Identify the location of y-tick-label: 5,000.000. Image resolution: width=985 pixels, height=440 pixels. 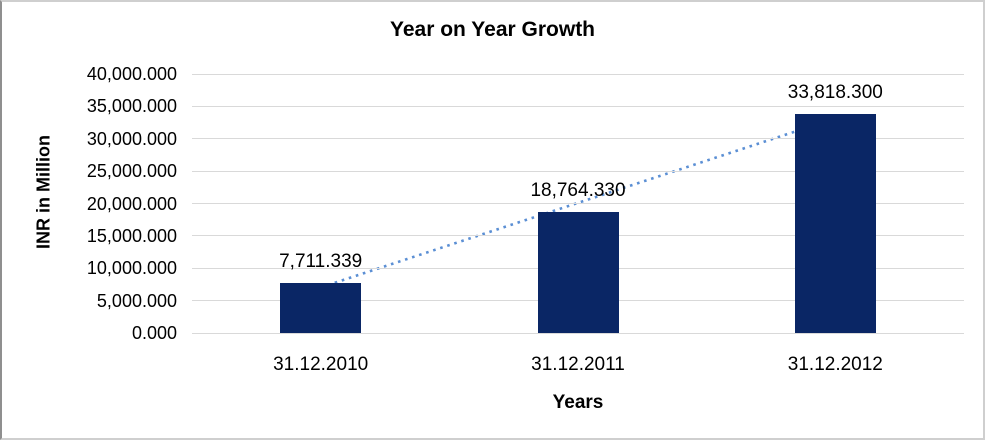
(136, 300).